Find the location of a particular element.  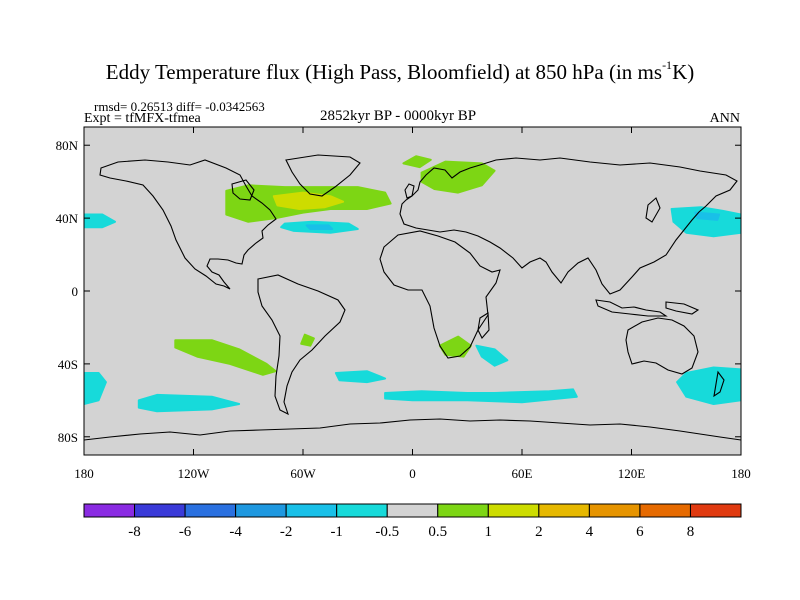

colorbar-label: -1 is located at coordinates (336, 532).